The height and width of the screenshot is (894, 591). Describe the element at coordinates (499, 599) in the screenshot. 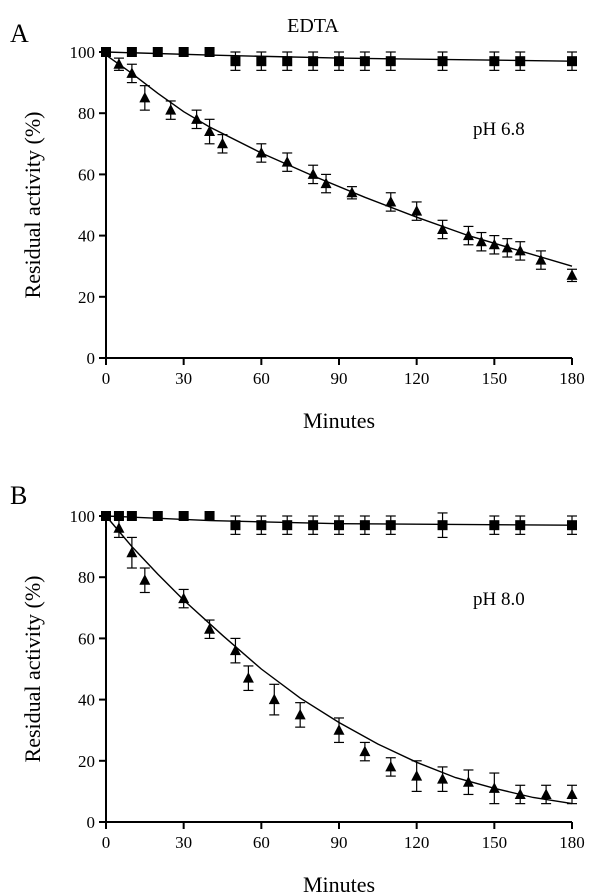

I see `ph-annotation: pH 8.0` at that location.